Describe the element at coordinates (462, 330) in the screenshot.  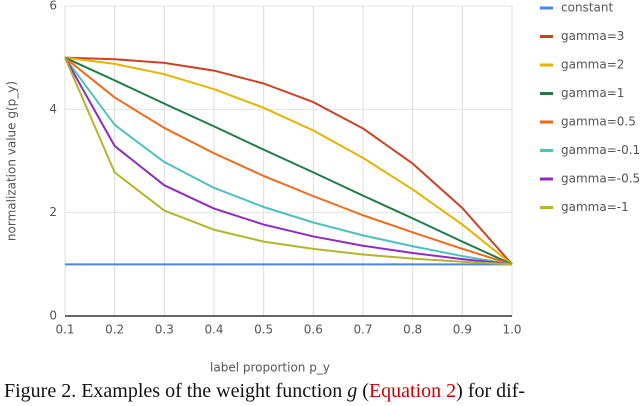
I see `x-tick-label: 0.9` at that location.